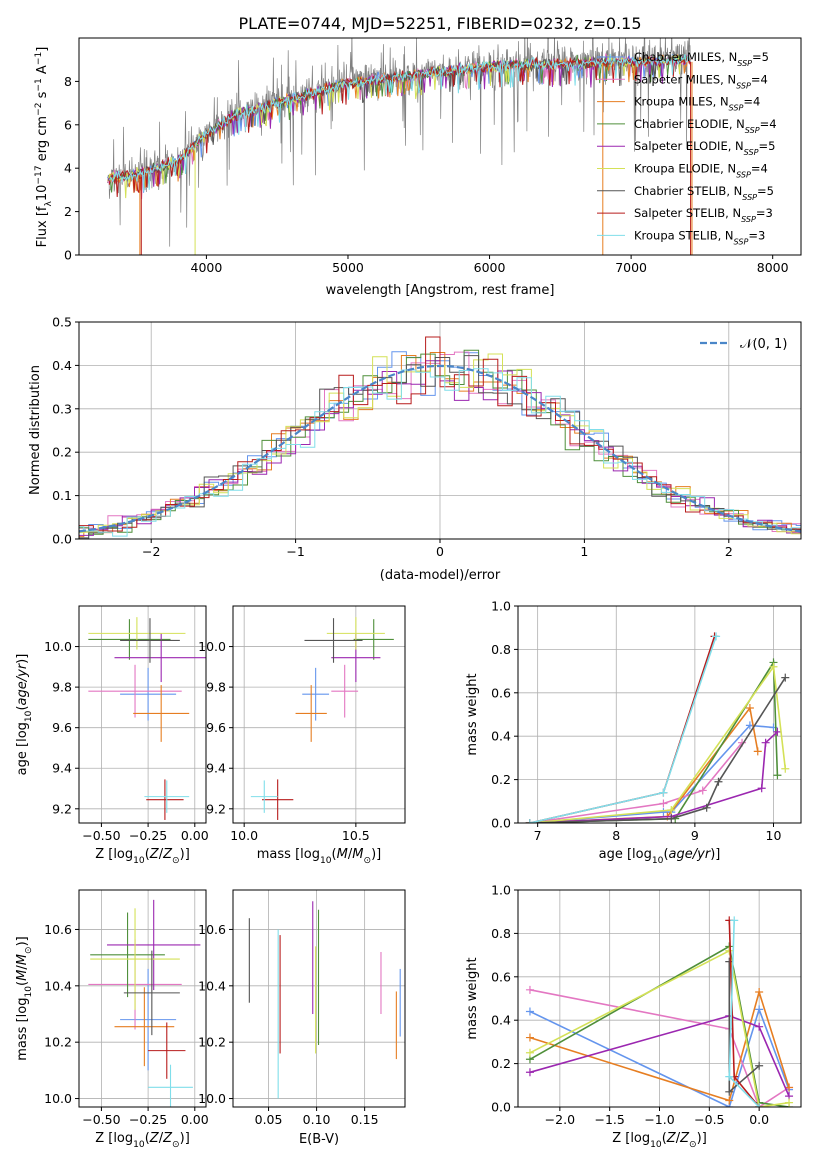 This screenshot has width=819, height=1170. Describe the element at coordinates (400, 122) in the screenshot. I see `spectrum-model-line` at that location.